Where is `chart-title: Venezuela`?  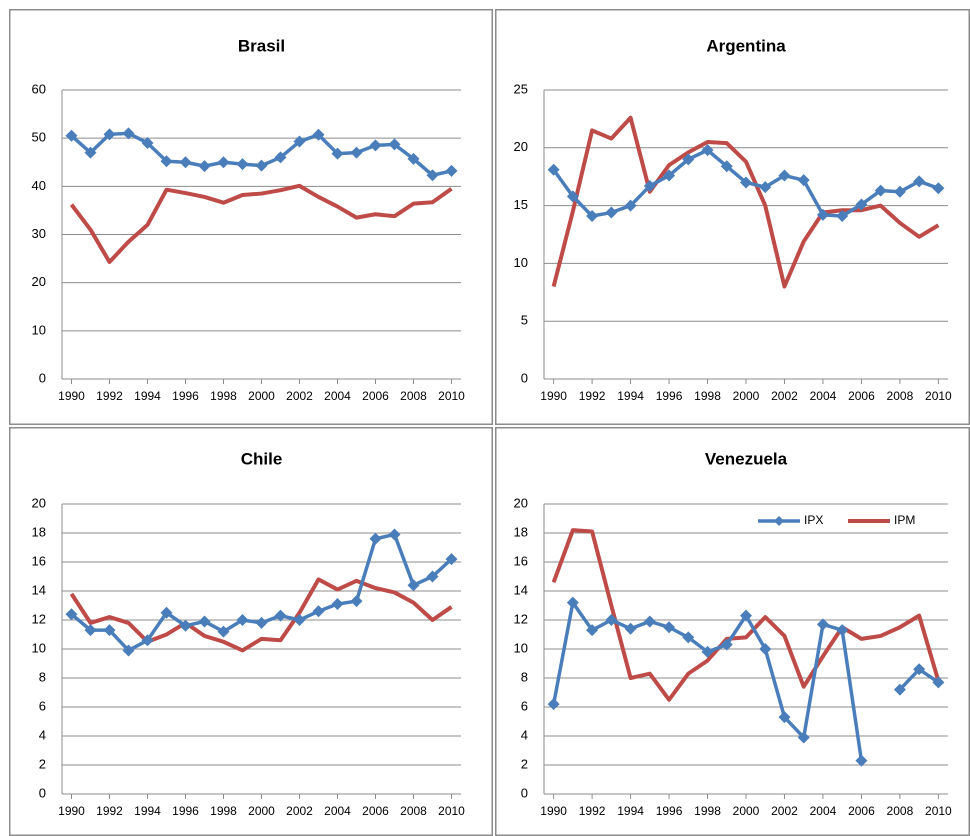
chart-title: Venezuela is located at coordinates (746, 458).